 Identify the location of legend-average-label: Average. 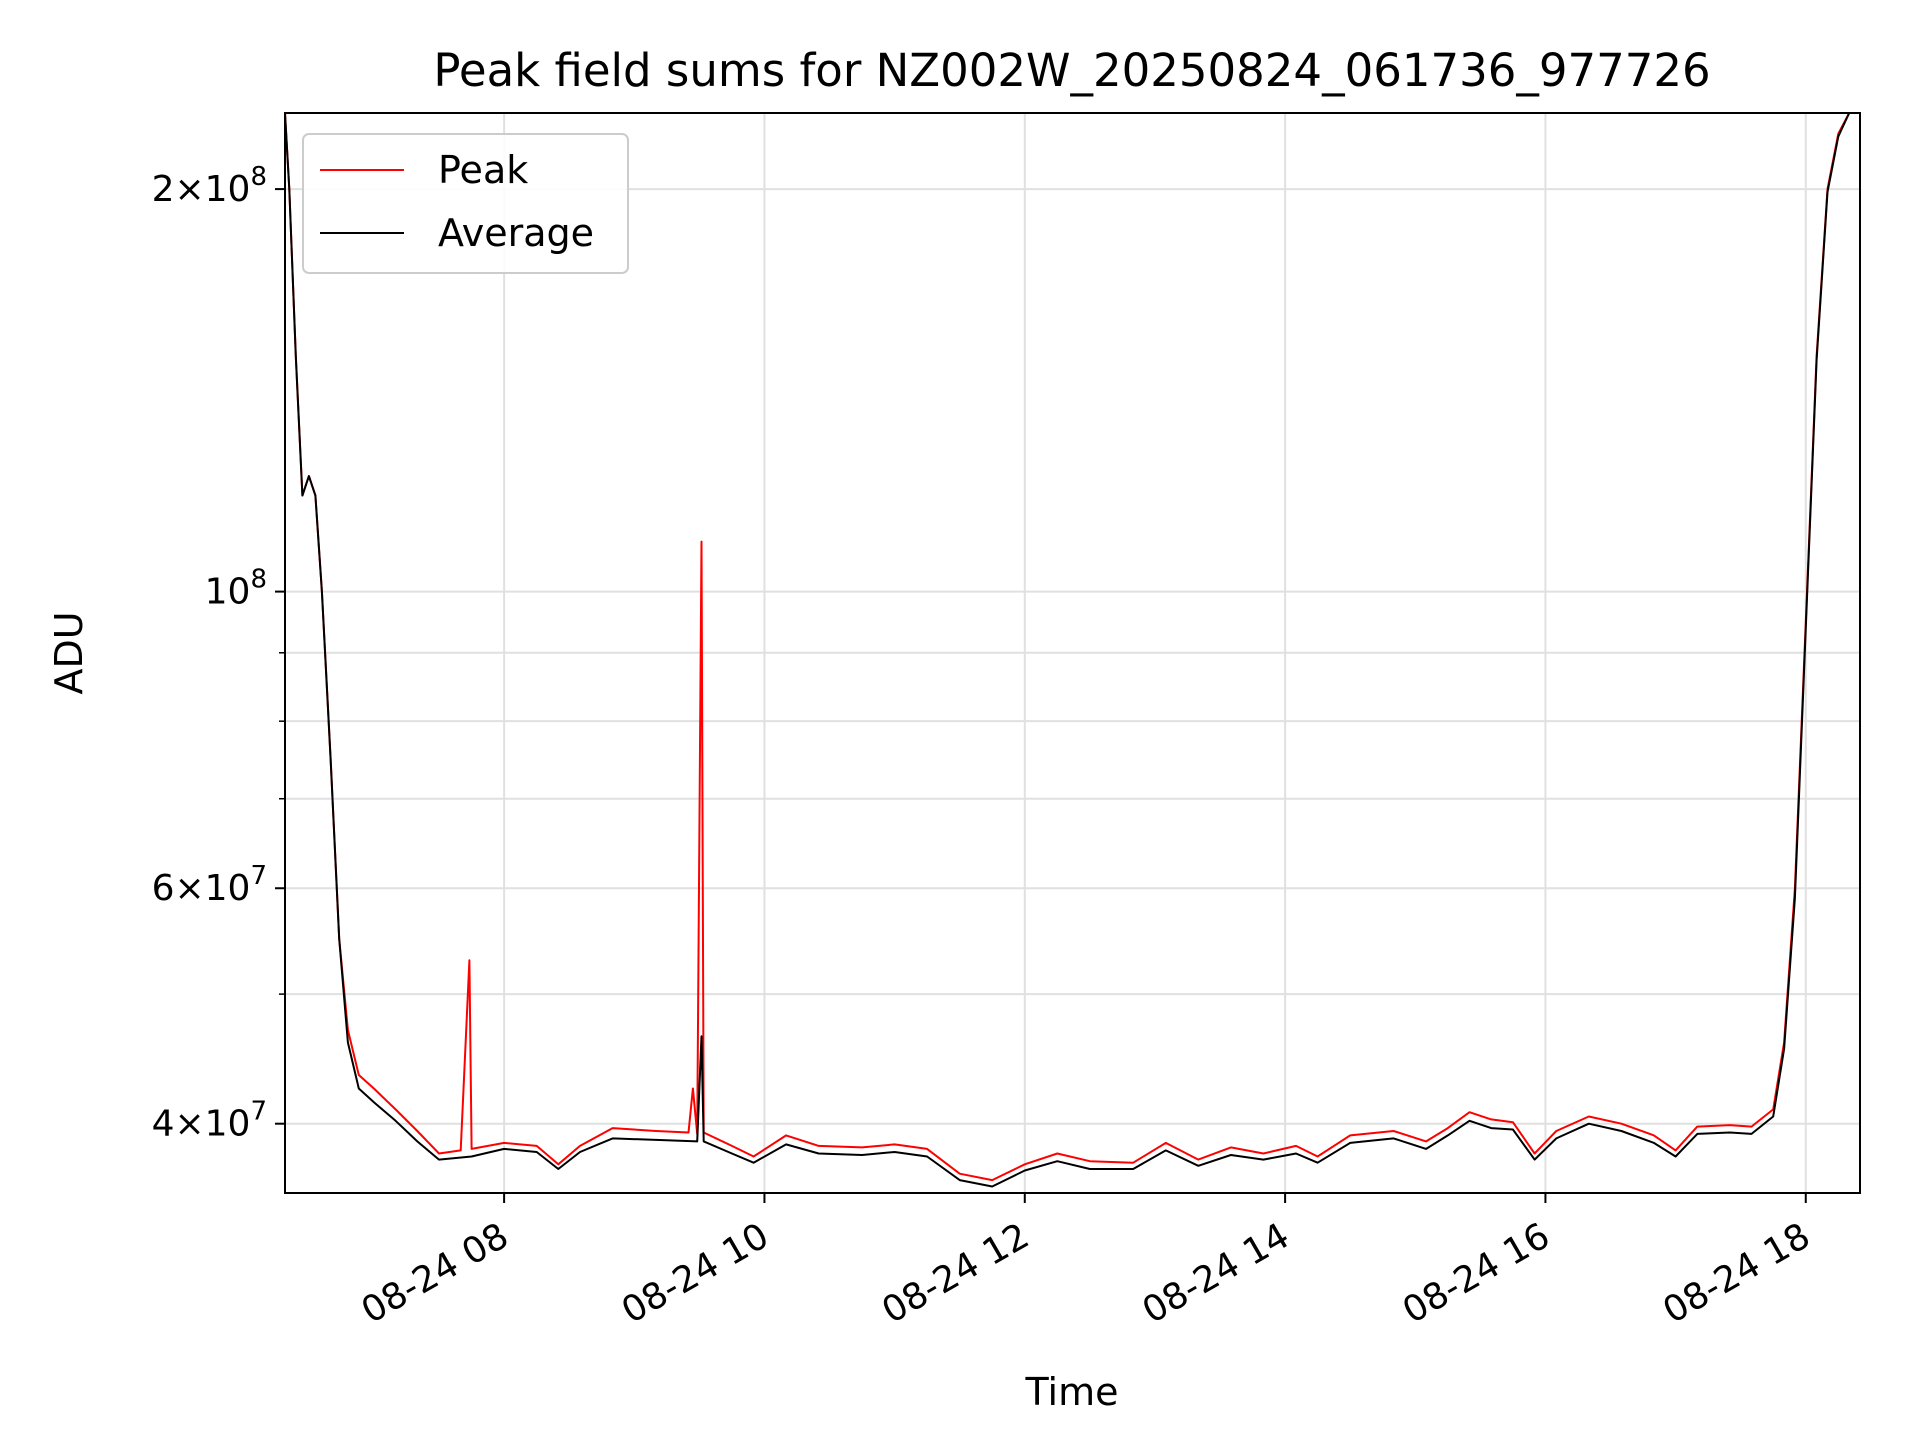
(516, 233).